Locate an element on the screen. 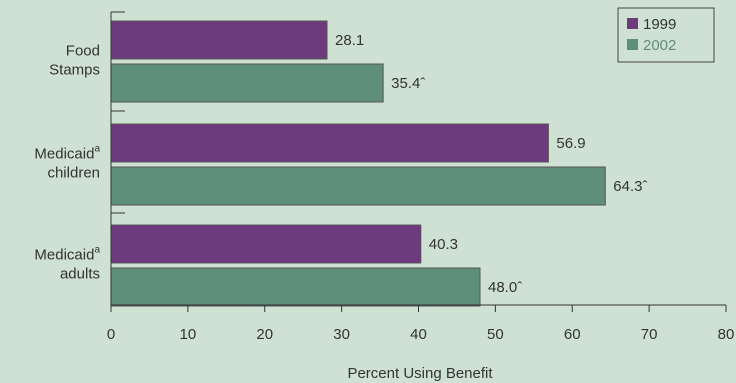  data-label-1999-0: 28.1 is located at coordinates (349, 40).